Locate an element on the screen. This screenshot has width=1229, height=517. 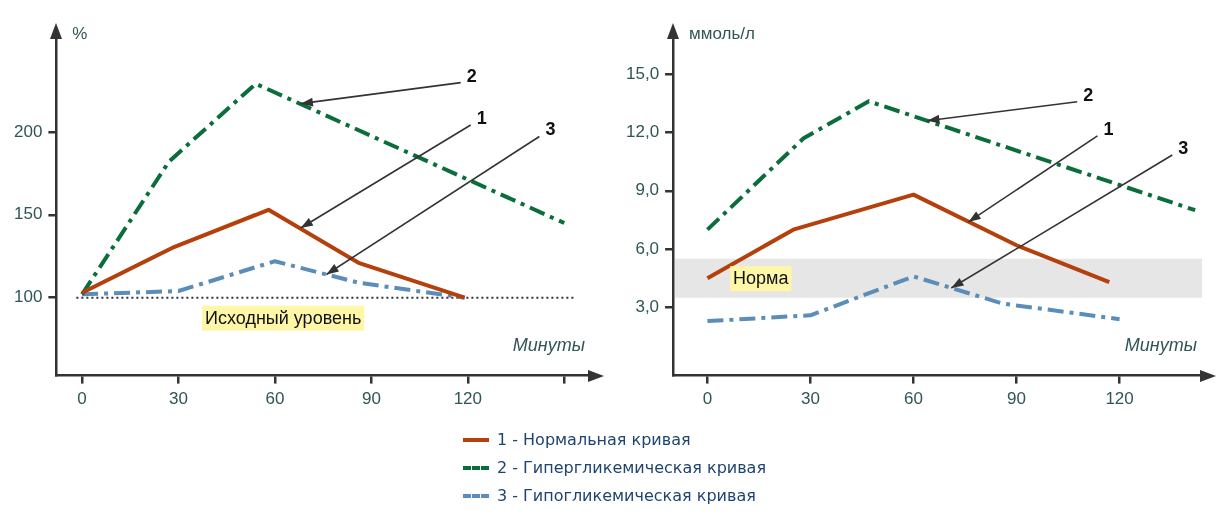
y-axis-title: ммоль/л is located at coordinates (722, 33).